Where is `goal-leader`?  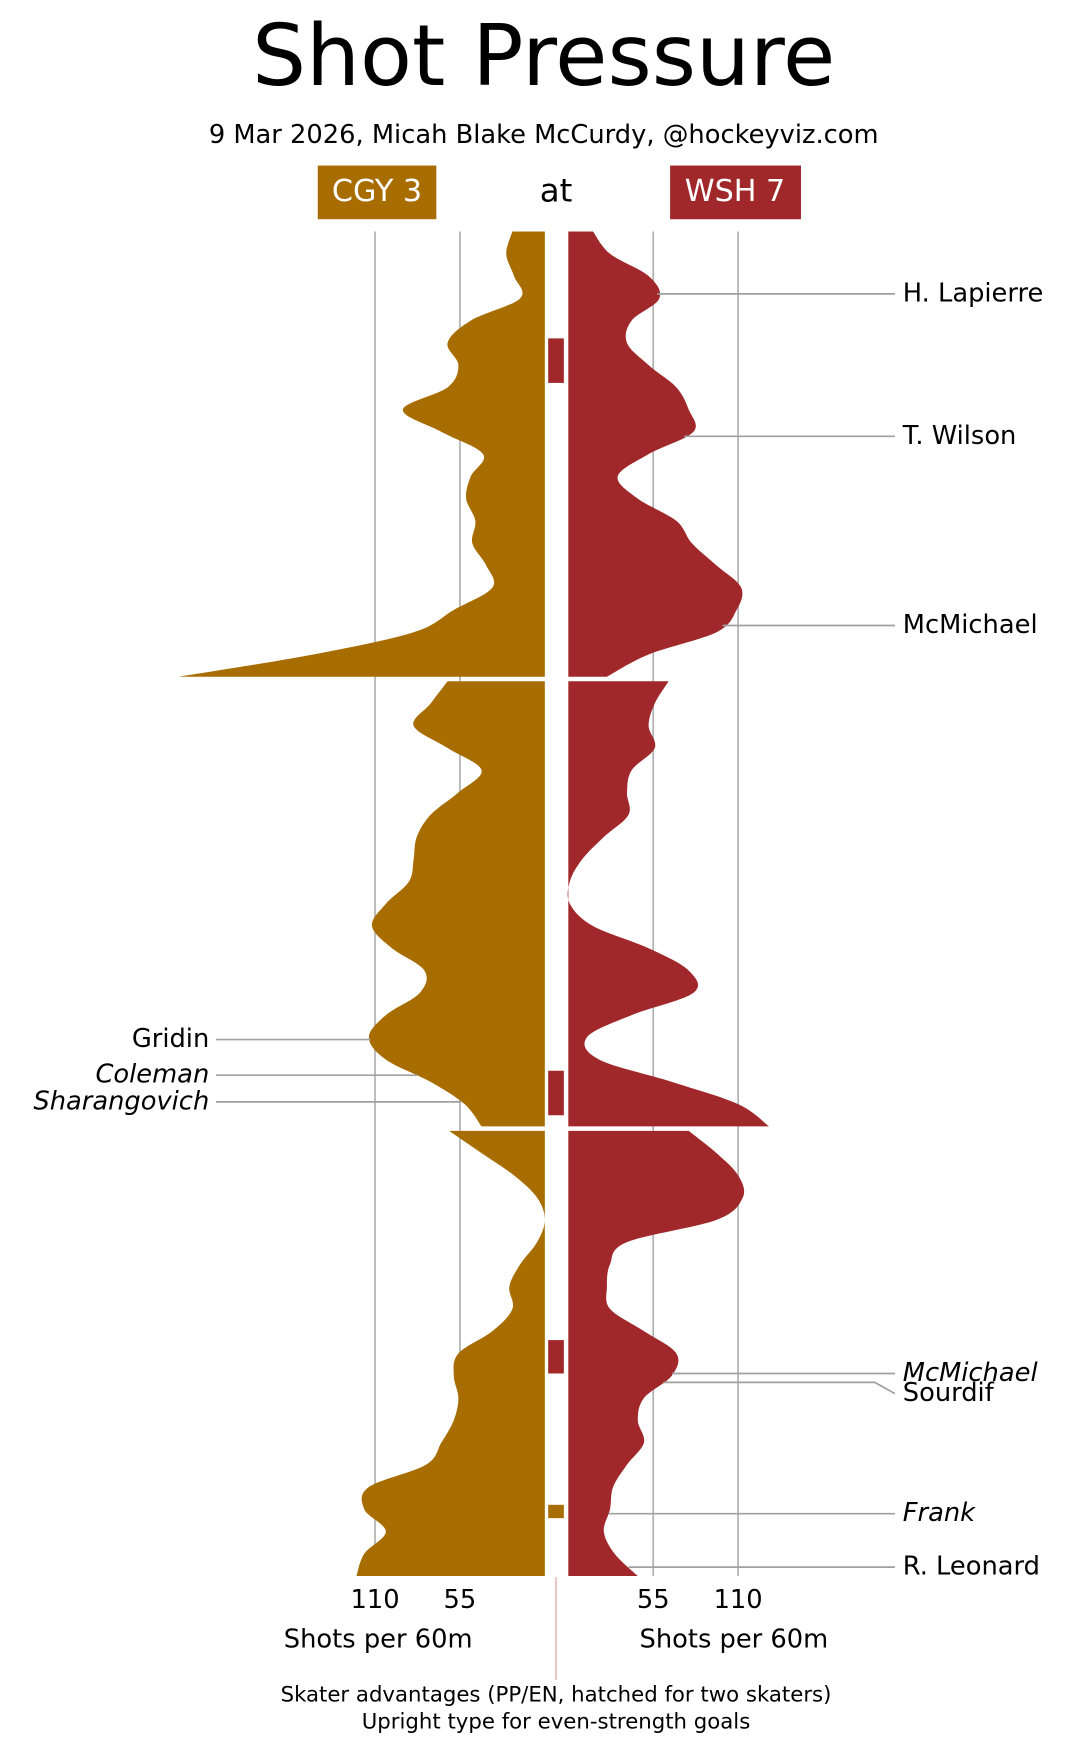 goal-leader is located at coordinates (779, 1388).